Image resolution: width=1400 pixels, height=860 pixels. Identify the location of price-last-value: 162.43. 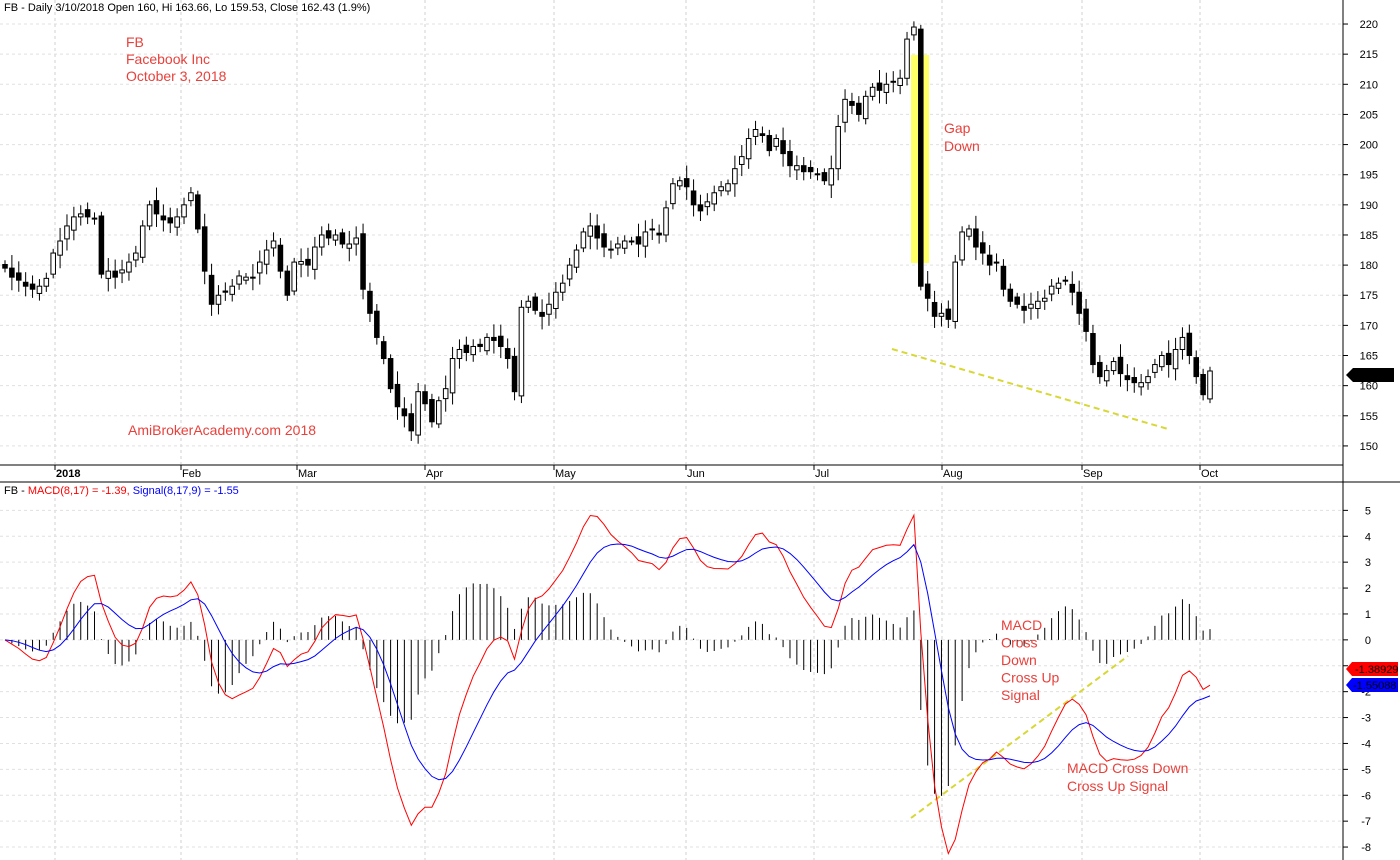
(1372, 376).